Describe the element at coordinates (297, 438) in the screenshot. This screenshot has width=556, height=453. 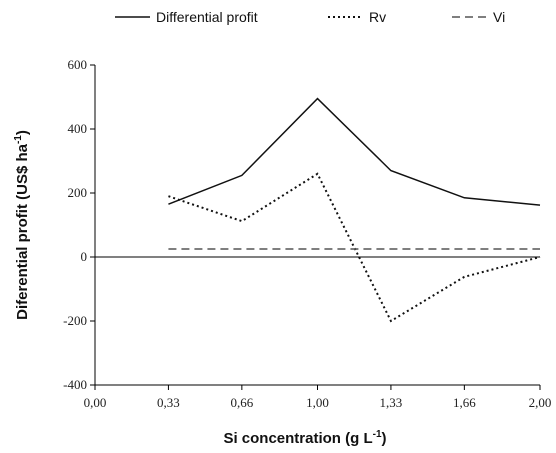
I see `x-axis-label-text: Si concentration (g L` at that location.